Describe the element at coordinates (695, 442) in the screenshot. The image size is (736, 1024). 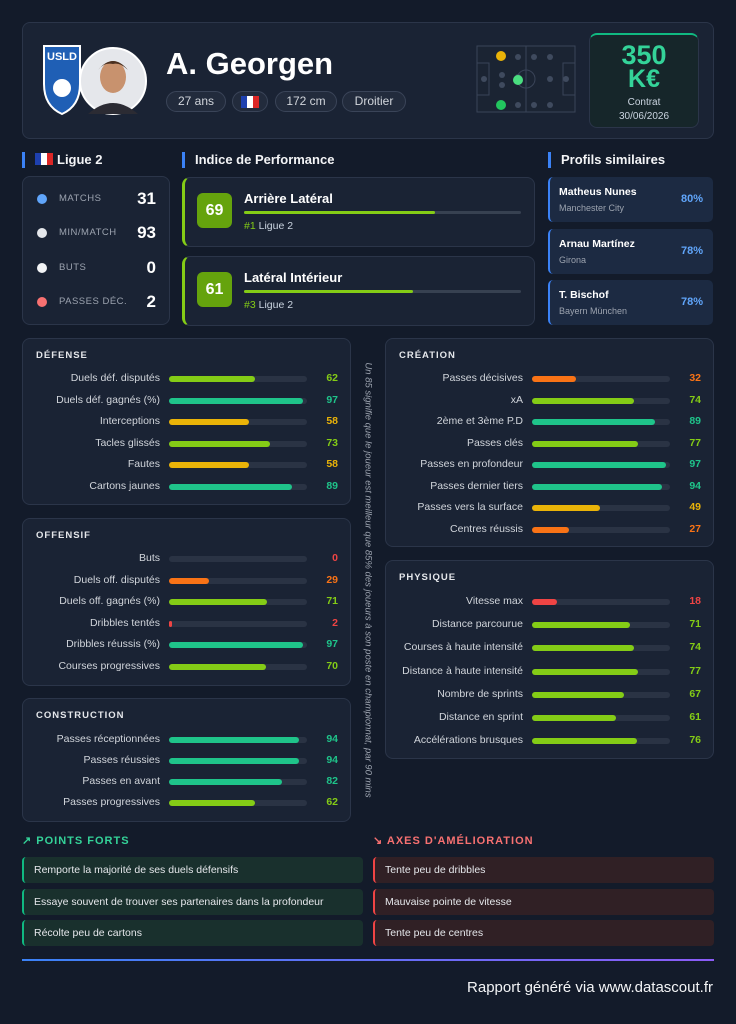
I see `row-value: 77` at that location.